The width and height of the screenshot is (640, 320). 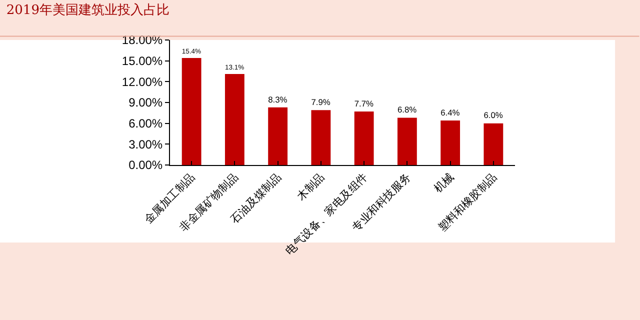 What do you see at coordinates (450, 112) in the screenshot?
I see `data-label: 6.4%` at bounding box center [450, 112].